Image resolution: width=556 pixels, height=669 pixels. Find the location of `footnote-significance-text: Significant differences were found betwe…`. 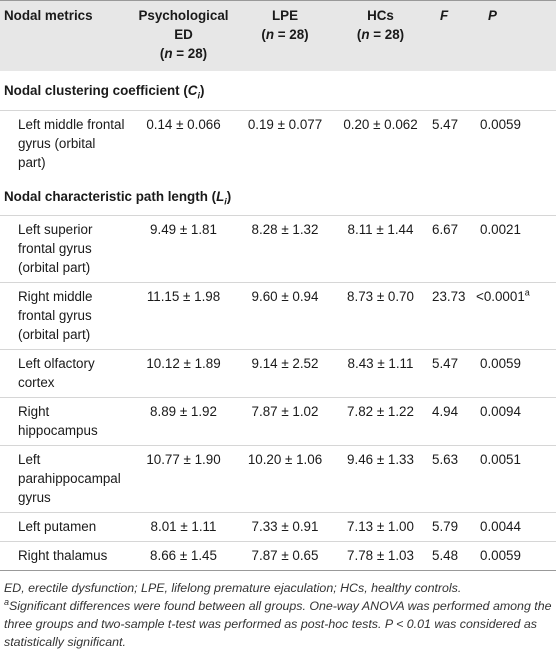

footnote-significance-text: Significant differences were found betwe… is located at coordinates (278, 624).